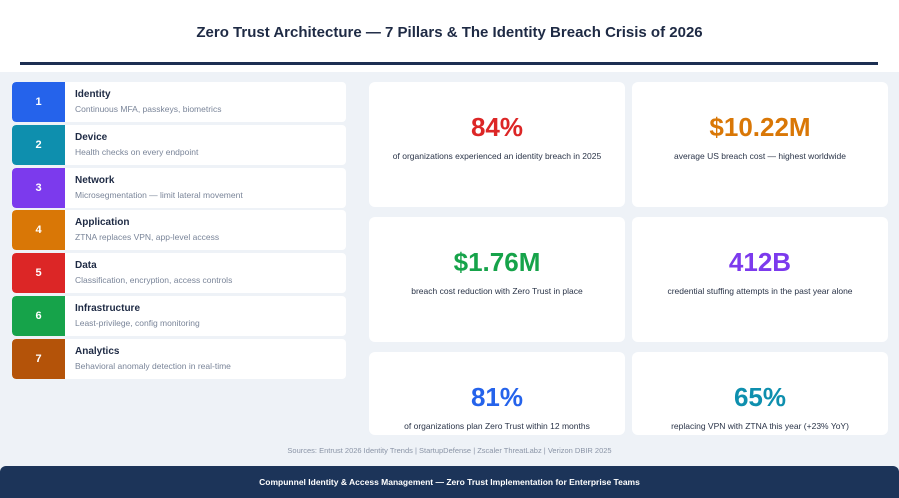 The width and height of the screenshot is (899, 498). Describe the element at coordinates (38, 102) in the screenshot. I see `pillar-number: 1` at that location.